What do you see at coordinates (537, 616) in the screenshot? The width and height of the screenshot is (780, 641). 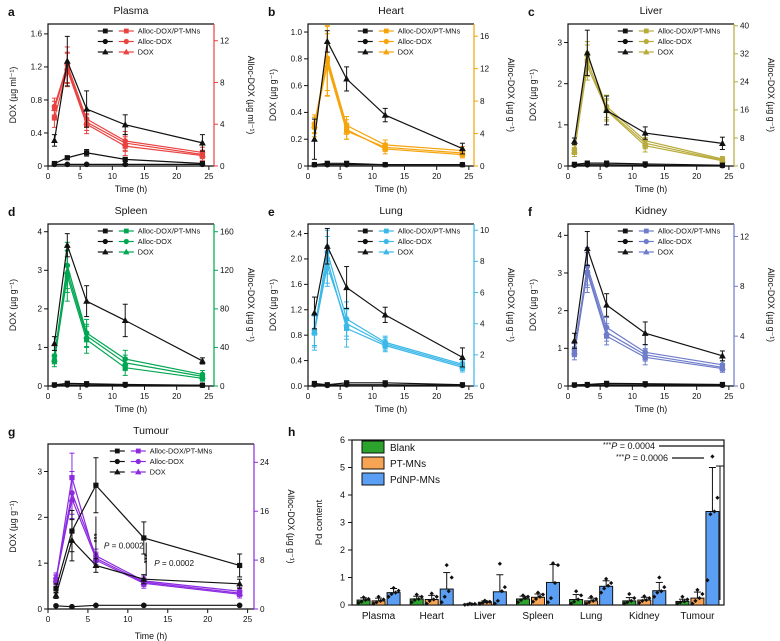 I see `category-label: Spleen` at bounding box center [537, 616].